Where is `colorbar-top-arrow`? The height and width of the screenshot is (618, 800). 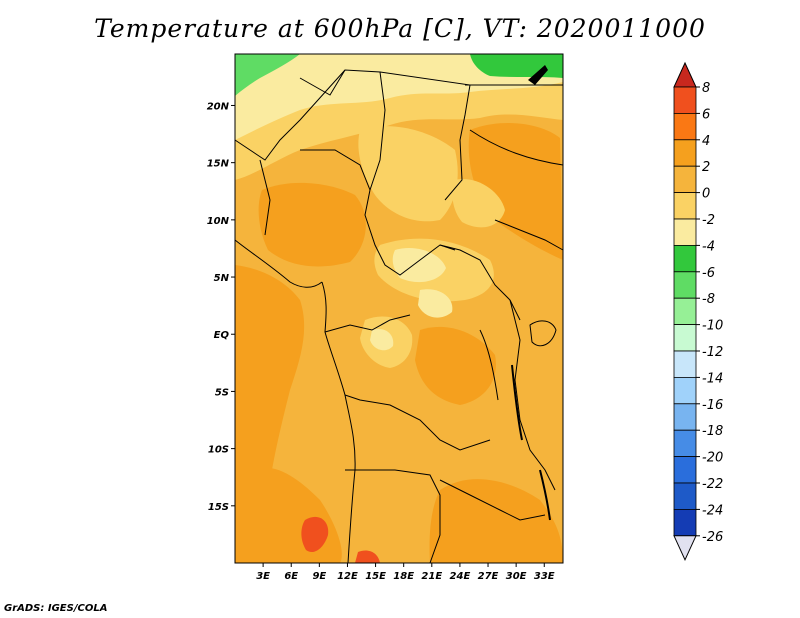 colorbar-top-arrow is located at coordinates (685, 74).